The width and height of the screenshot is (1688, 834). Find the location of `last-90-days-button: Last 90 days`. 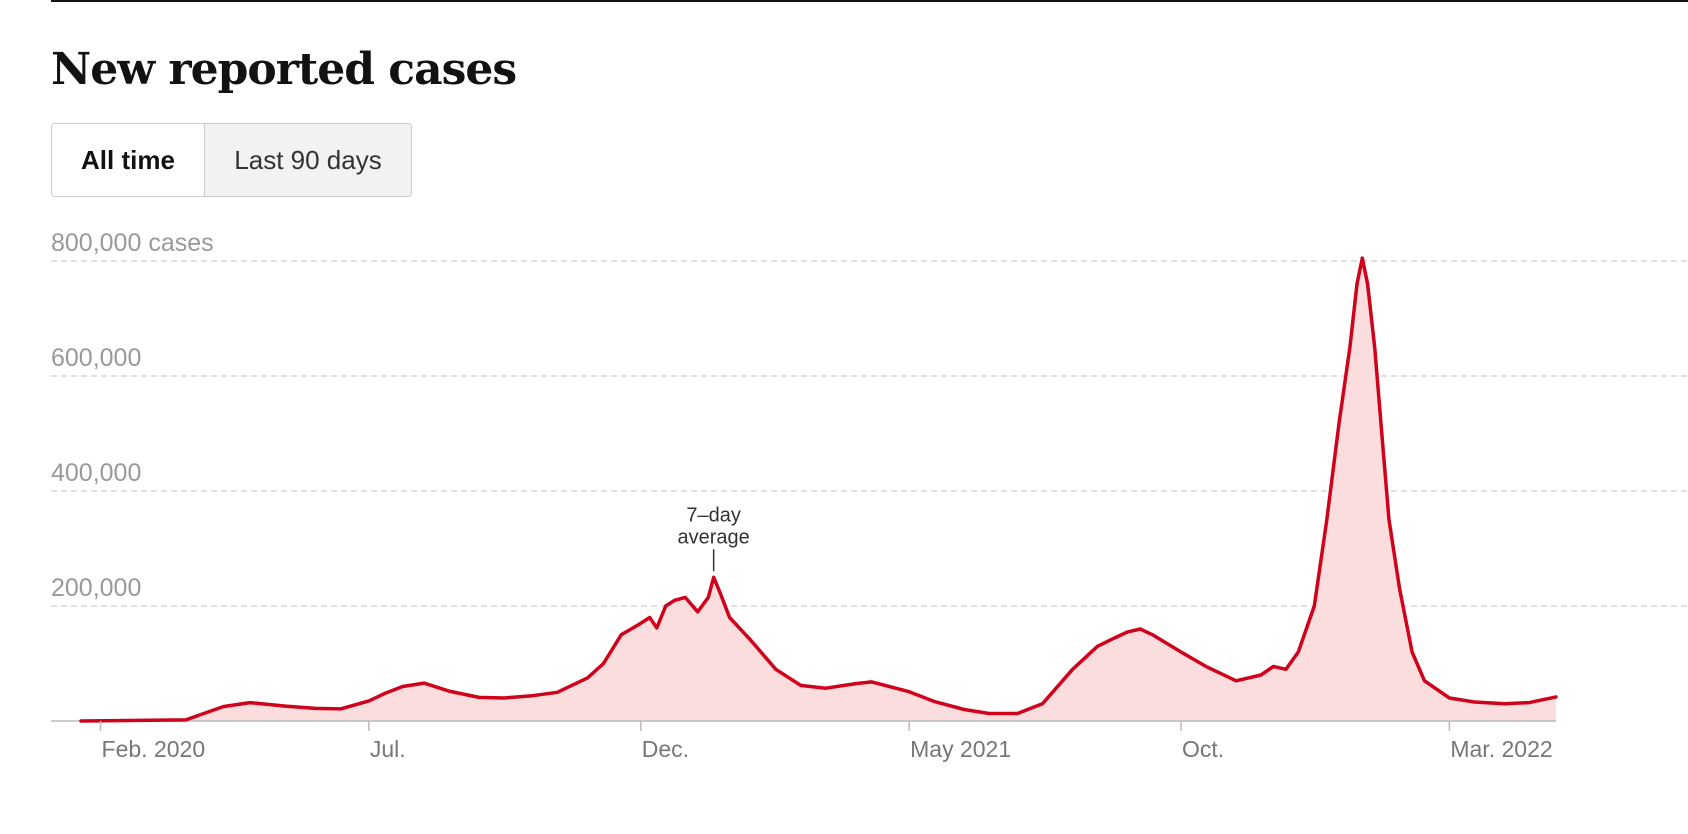

last-90-days-button: Last 90 days is located at coordinates (307, 160).